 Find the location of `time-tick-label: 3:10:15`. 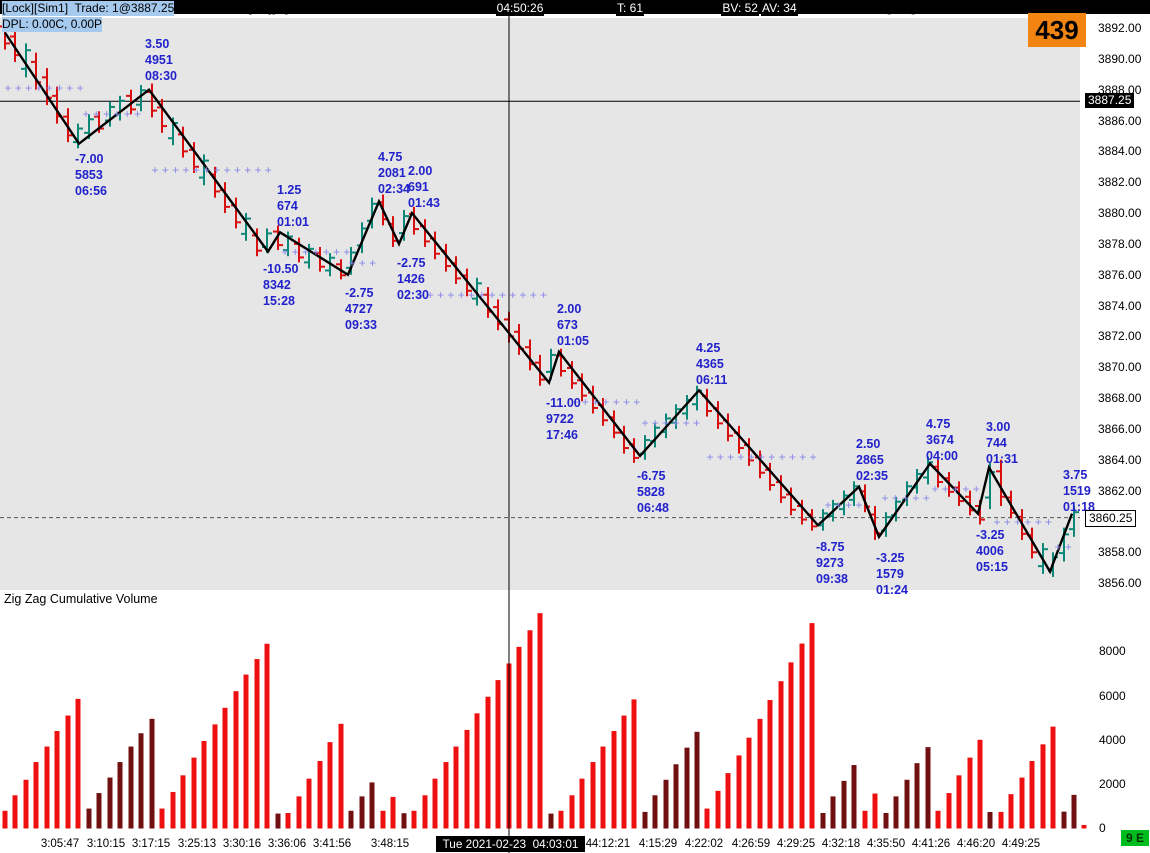

time-tick-label: 3:10:15 is located at coordinates (106, 844).